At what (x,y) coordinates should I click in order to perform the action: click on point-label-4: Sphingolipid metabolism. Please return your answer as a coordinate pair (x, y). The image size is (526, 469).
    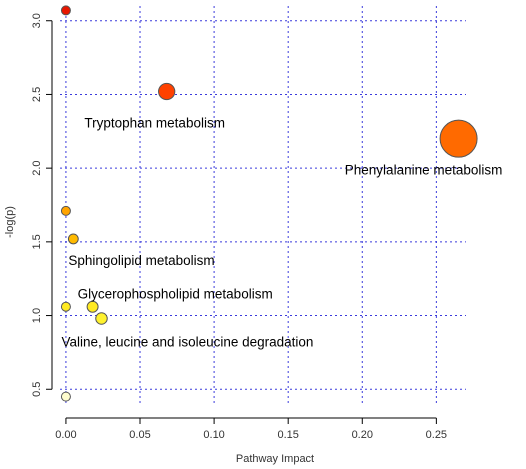
    Looking at the image, I should click on (141, 260).